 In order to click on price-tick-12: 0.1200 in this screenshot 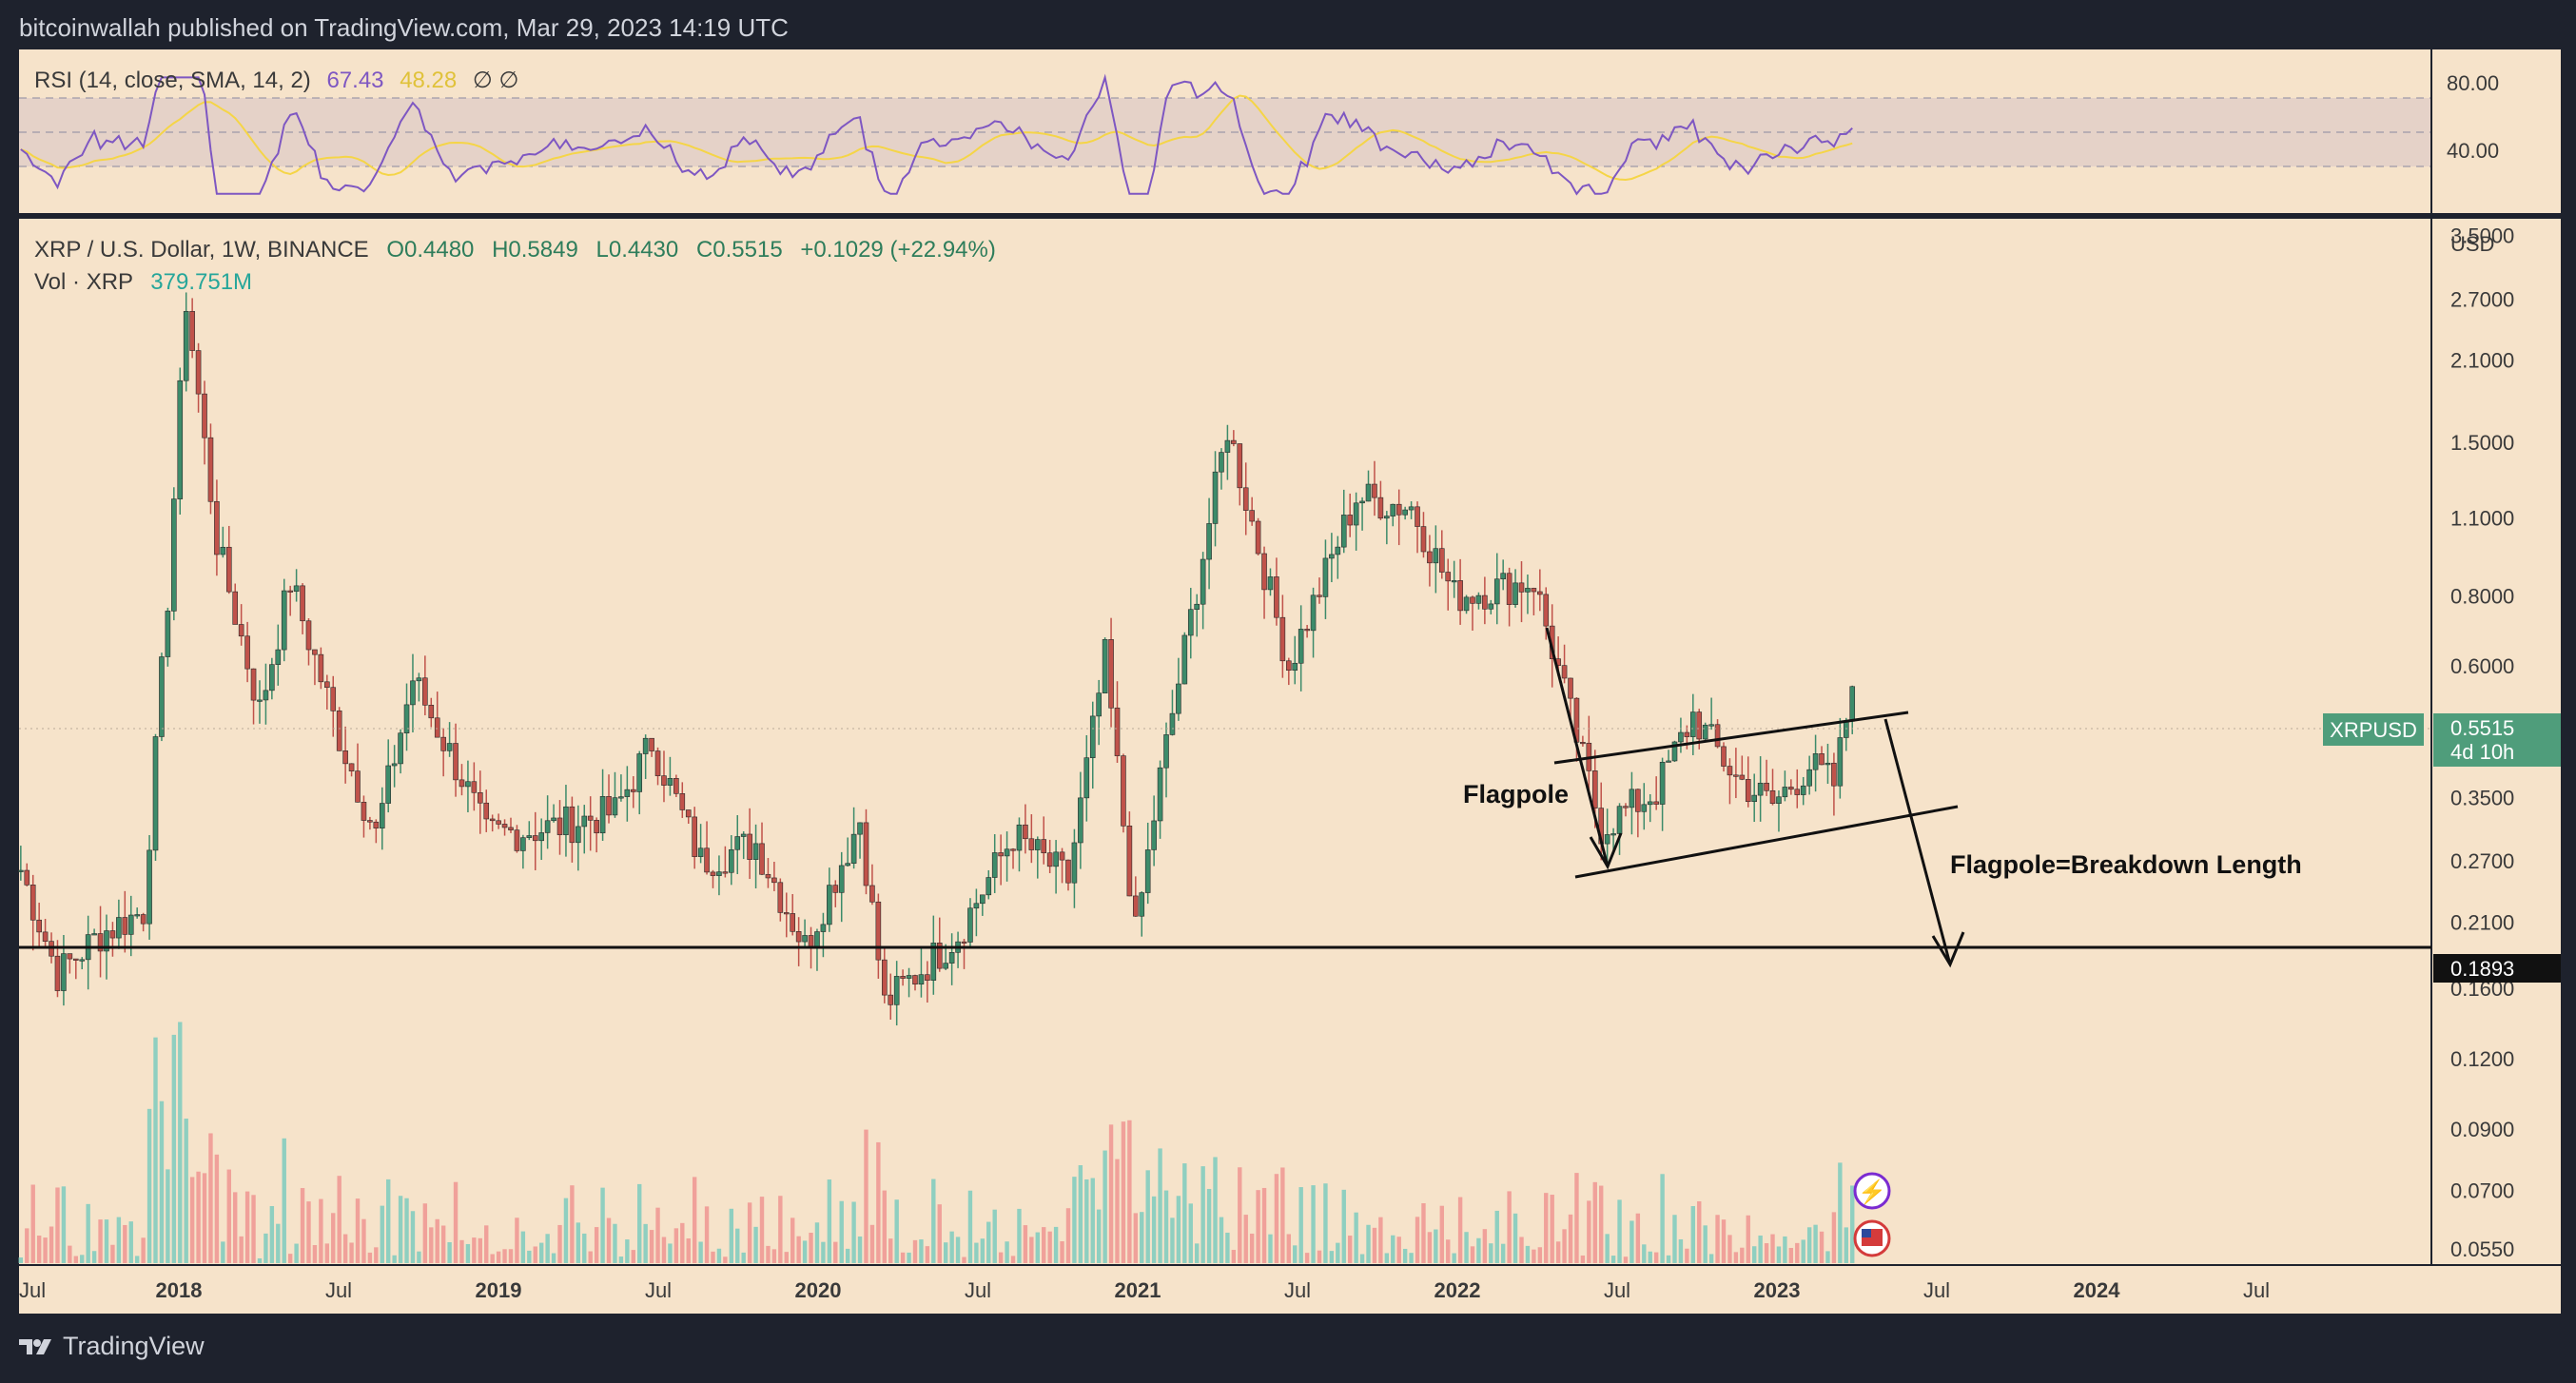, I will do `click(2482, 1059)`.